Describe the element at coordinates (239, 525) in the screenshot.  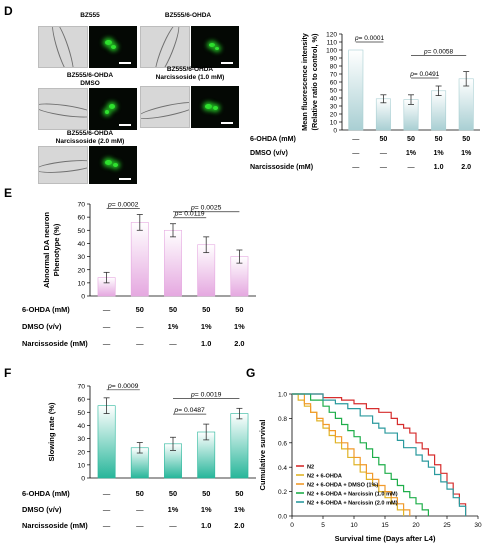
I see `condition-value: 2.0` at that location.